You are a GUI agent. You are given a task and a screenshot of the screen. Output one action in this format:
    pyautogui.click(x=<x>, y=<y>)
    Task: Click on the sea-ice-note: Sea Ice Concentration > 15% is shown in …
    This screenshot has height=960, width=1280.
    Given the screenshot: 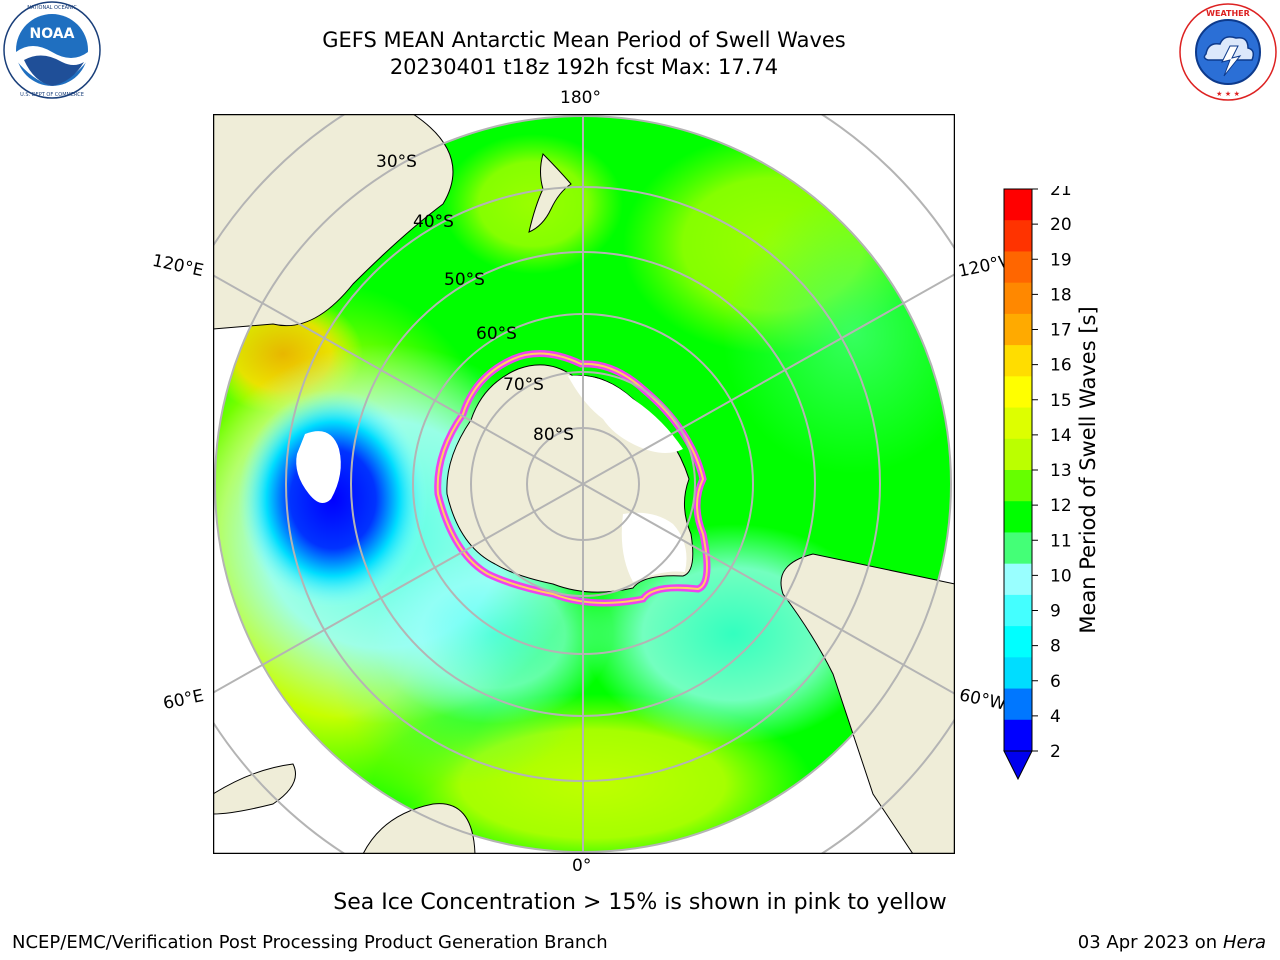 What is the action you would take?
    pyautogui.click(x=640, y=902)
    